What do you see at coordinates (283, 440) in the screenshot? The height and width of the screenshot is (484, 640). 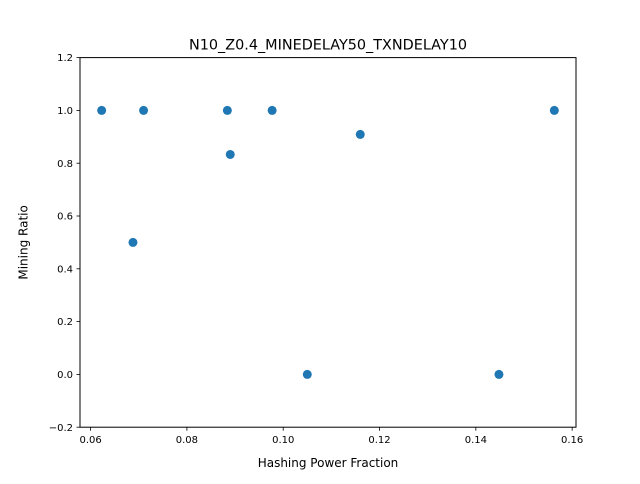 I see `x-tick-label: 0.10` at bounding box center [283, 440].